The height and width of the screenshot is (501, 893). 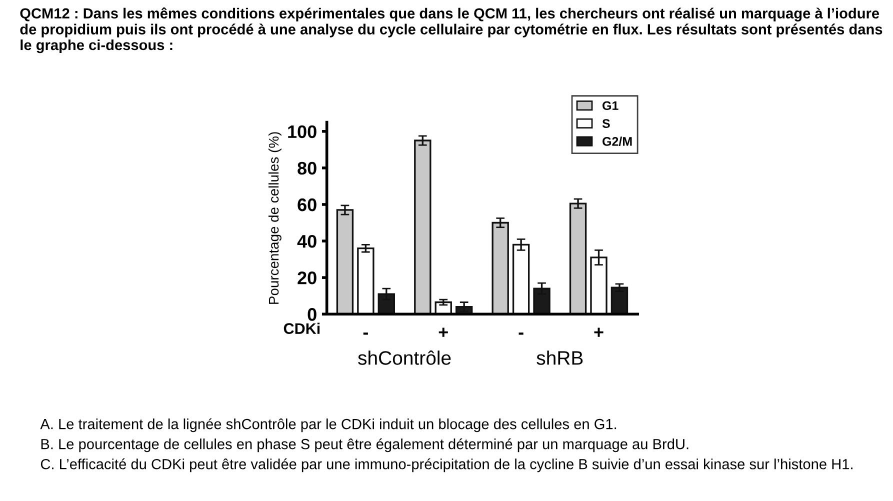 I want to click on y-tick-label: 20, so click(x=307, y=278).